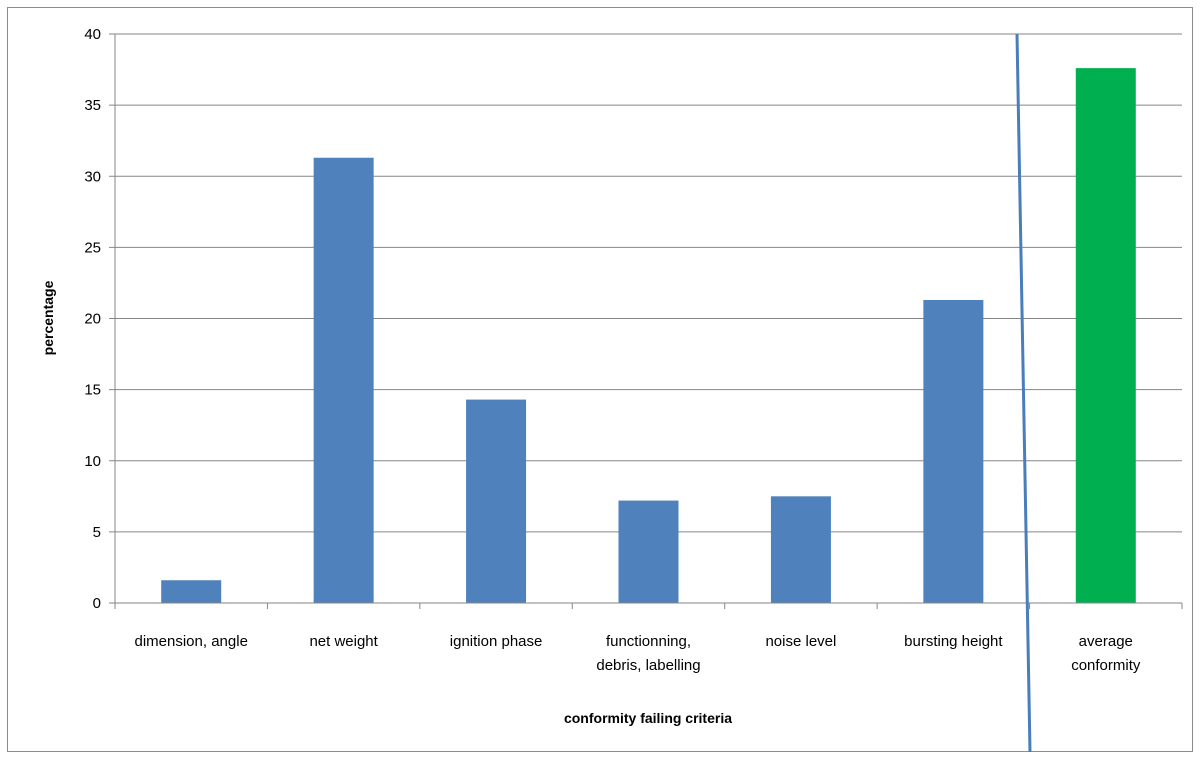  What do you see at coordinates (191, 641) in the screenshot?
I see `x-tick-label: dimension, angle` at bounding box center [191, 641].